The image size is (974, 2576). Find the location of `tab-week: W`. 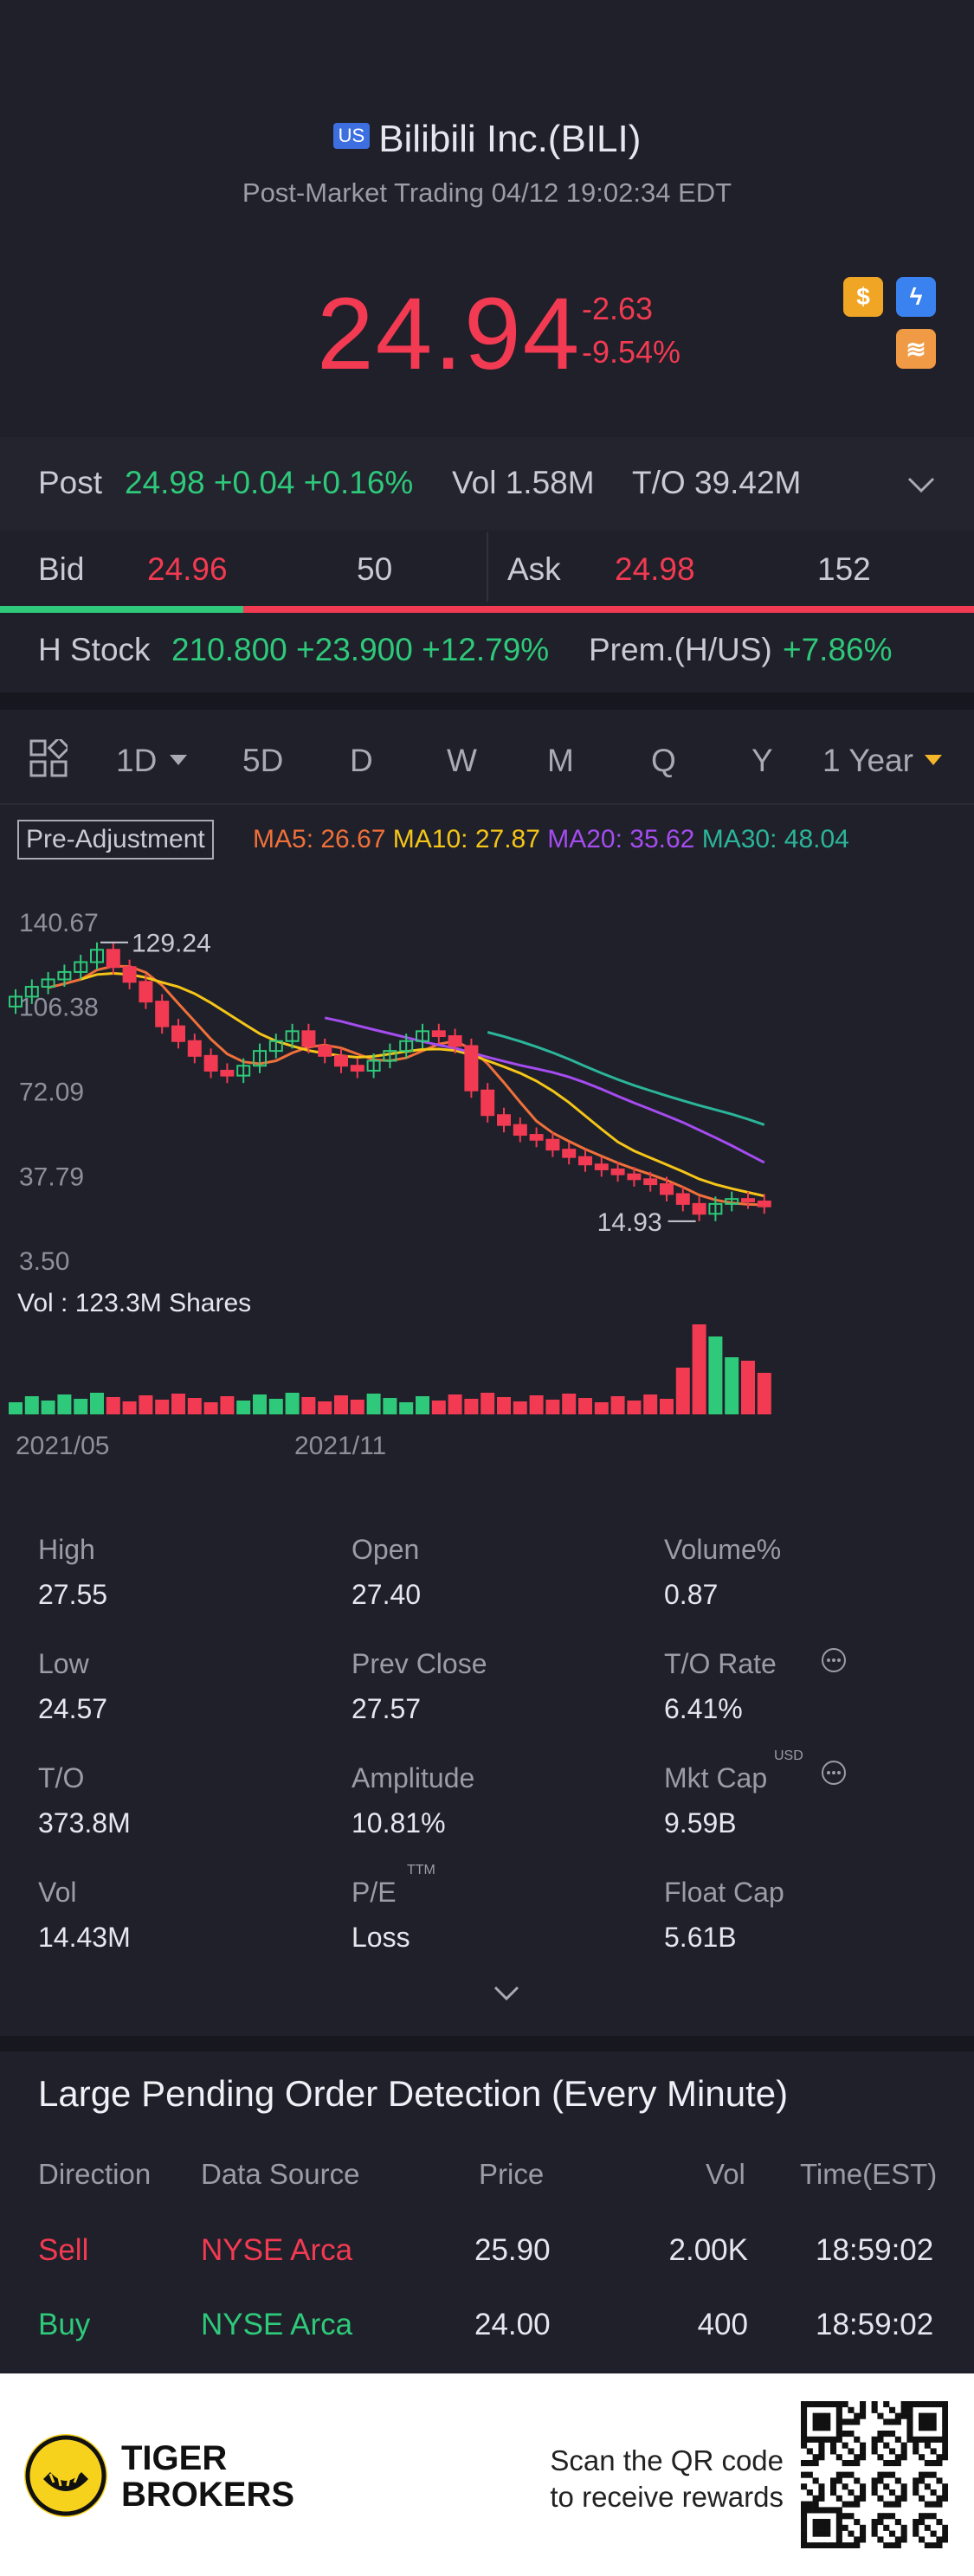

tab-week: W is located at coordinates (462, 760).